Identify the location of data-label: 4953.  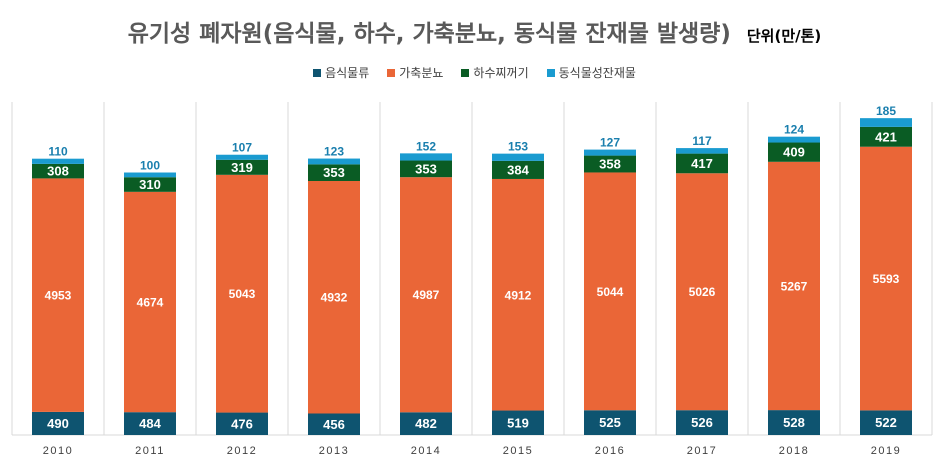
(58, 296).